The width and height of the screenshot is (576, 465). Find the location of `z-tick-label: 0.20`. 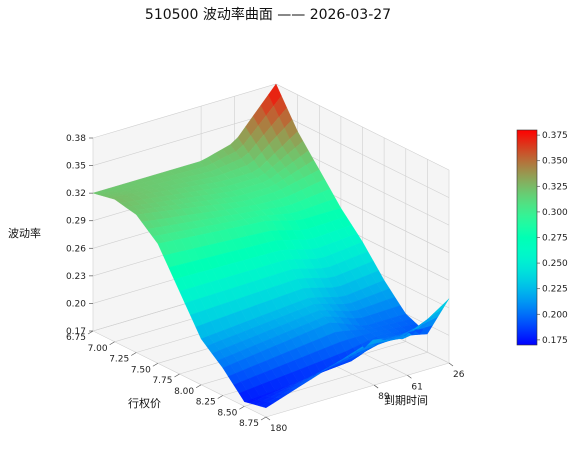

z-tick-label: 0.20 is located at coordinates (76, 304).